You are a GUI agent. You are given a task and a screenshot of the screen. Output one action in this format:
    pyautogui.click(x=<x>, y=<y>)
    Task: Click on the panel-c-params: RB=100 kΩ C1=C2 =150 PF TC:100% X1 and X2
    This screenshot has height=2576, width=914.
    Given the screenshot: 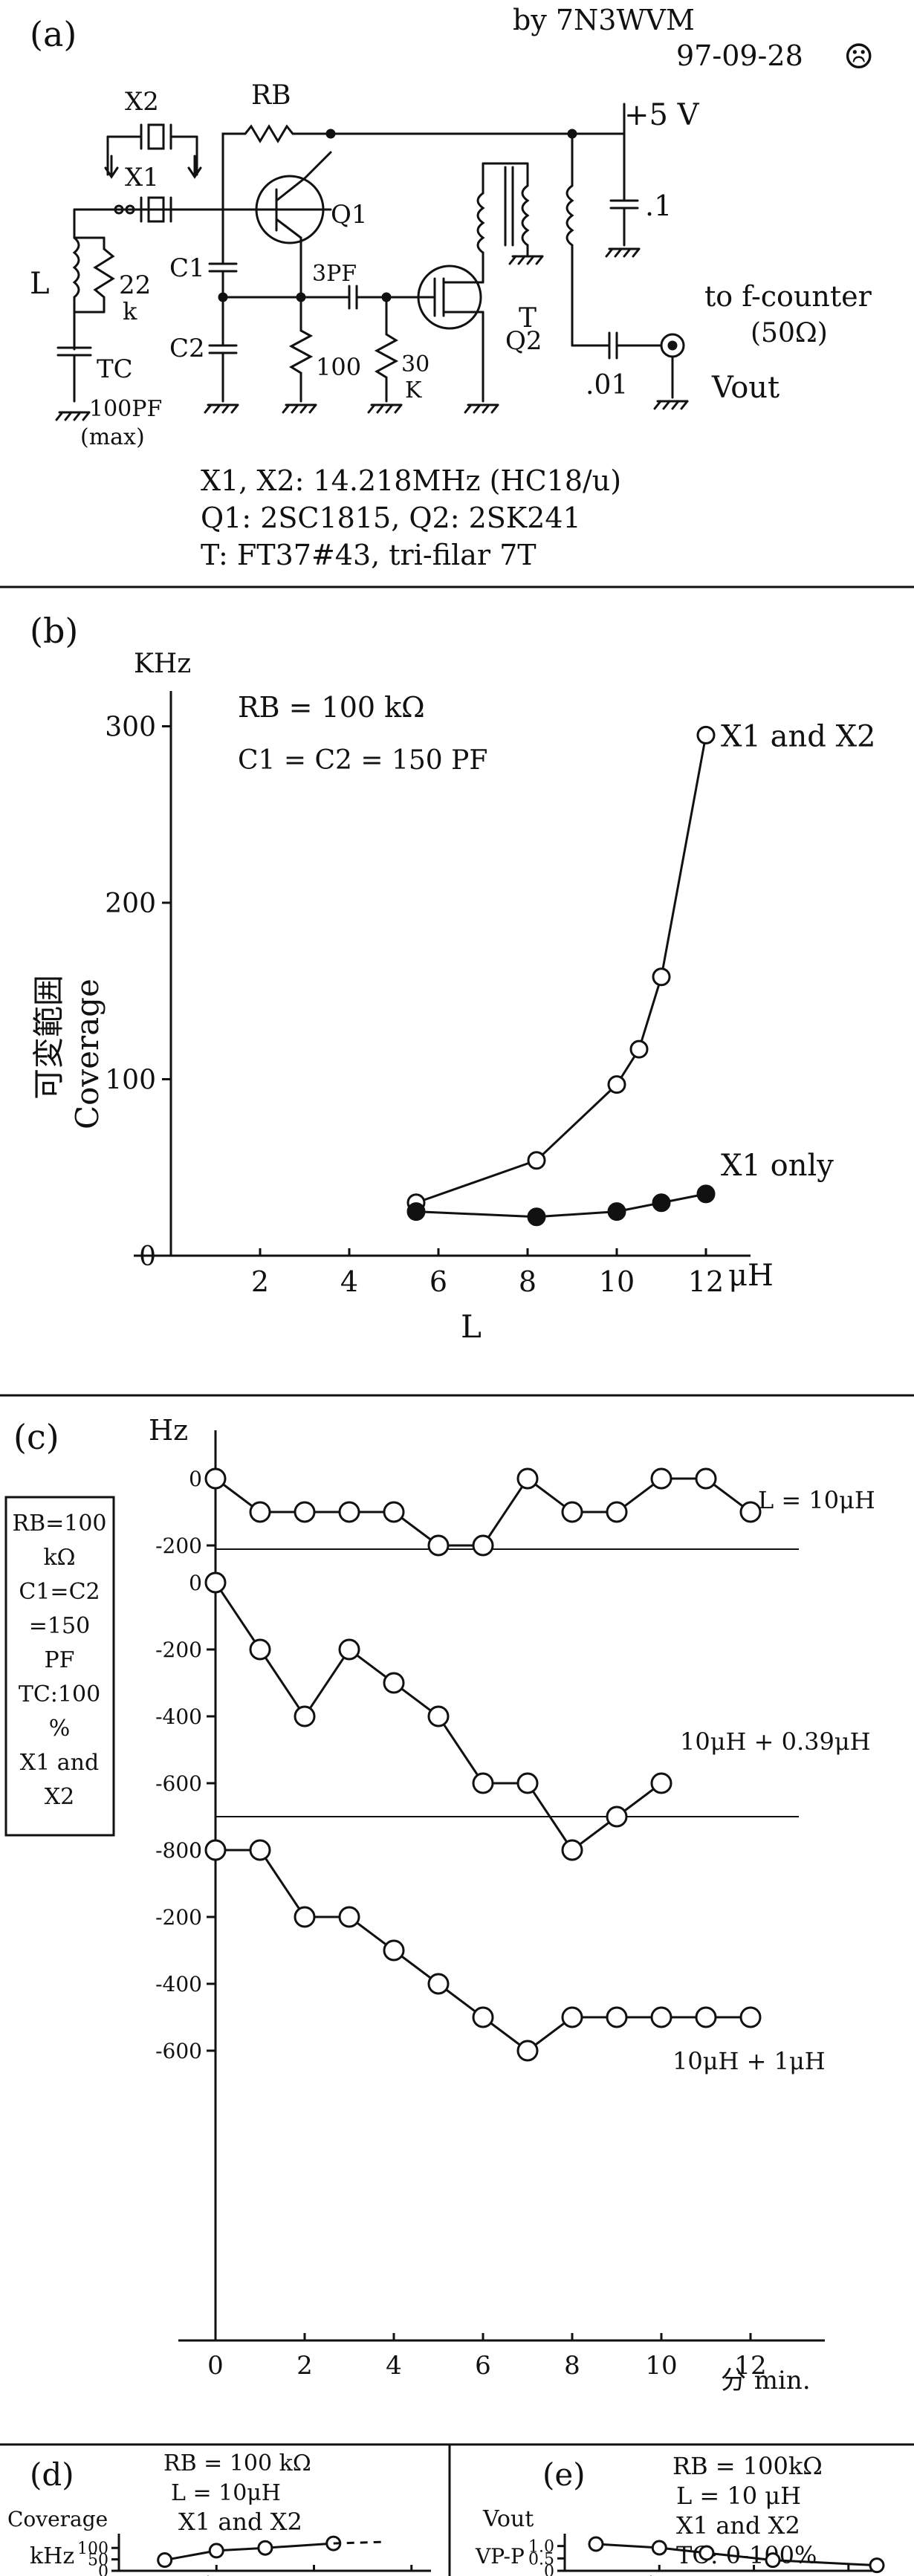 What is the action you would take?
    pyautogui.click(x=59, y=1660)
    